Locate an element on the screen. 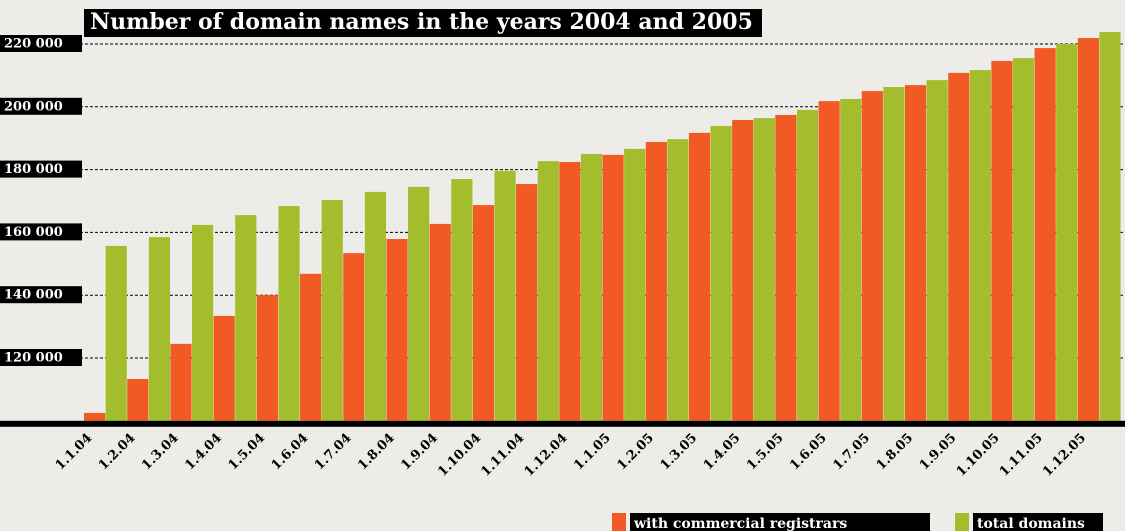  x-tick-label: 1.8.05 is located at coordinates (895, 452).